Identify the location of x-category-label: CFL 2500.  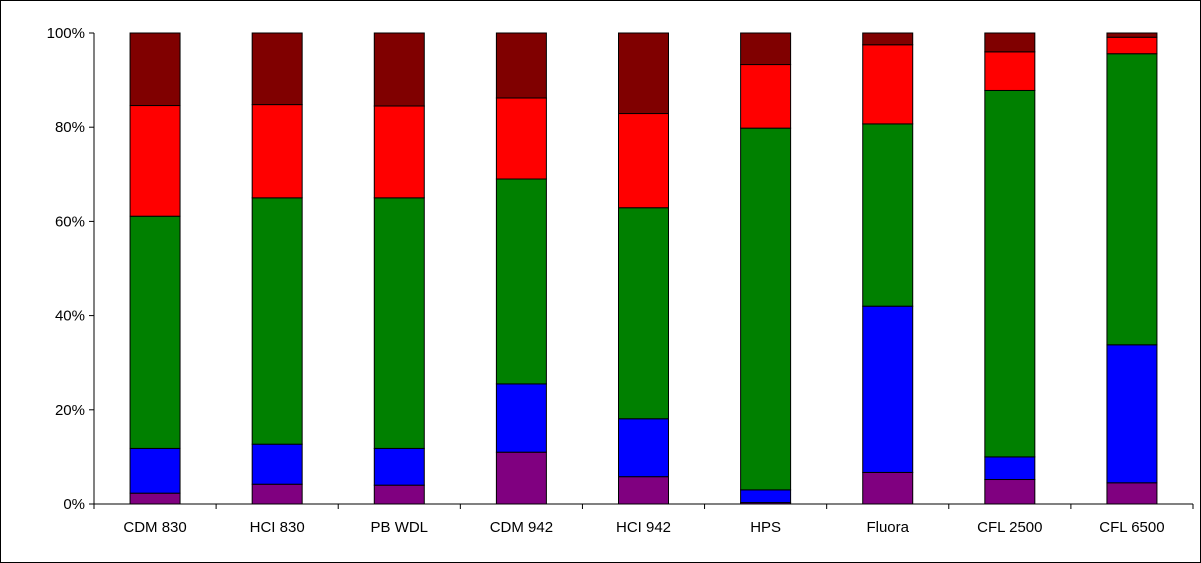
(1009, 527).